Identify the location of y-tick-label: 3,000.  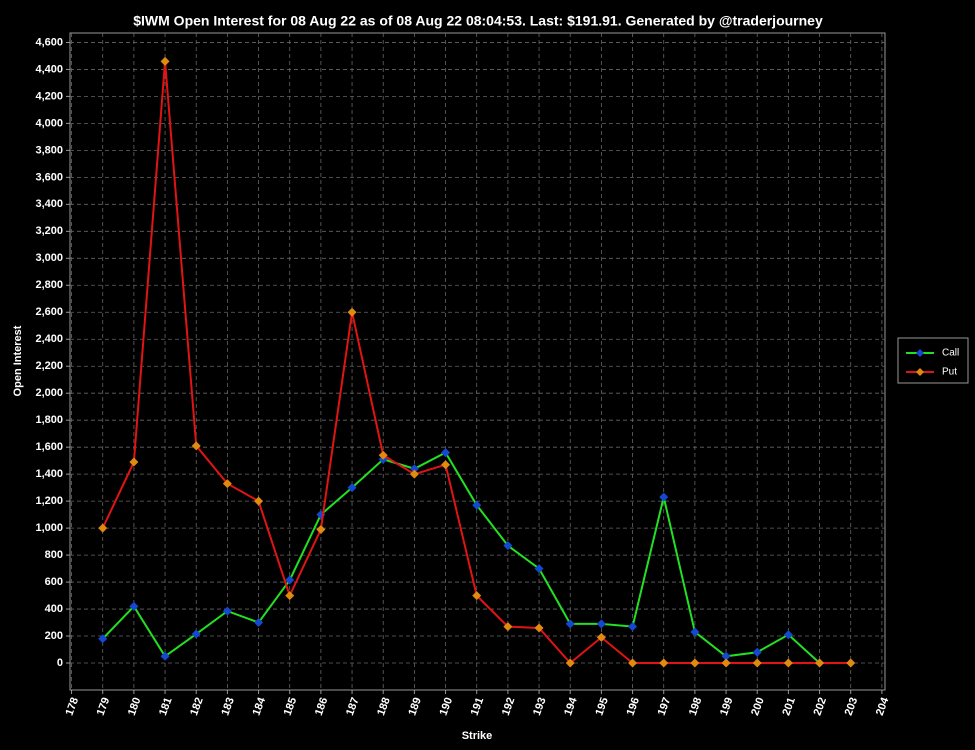
(49, 258).